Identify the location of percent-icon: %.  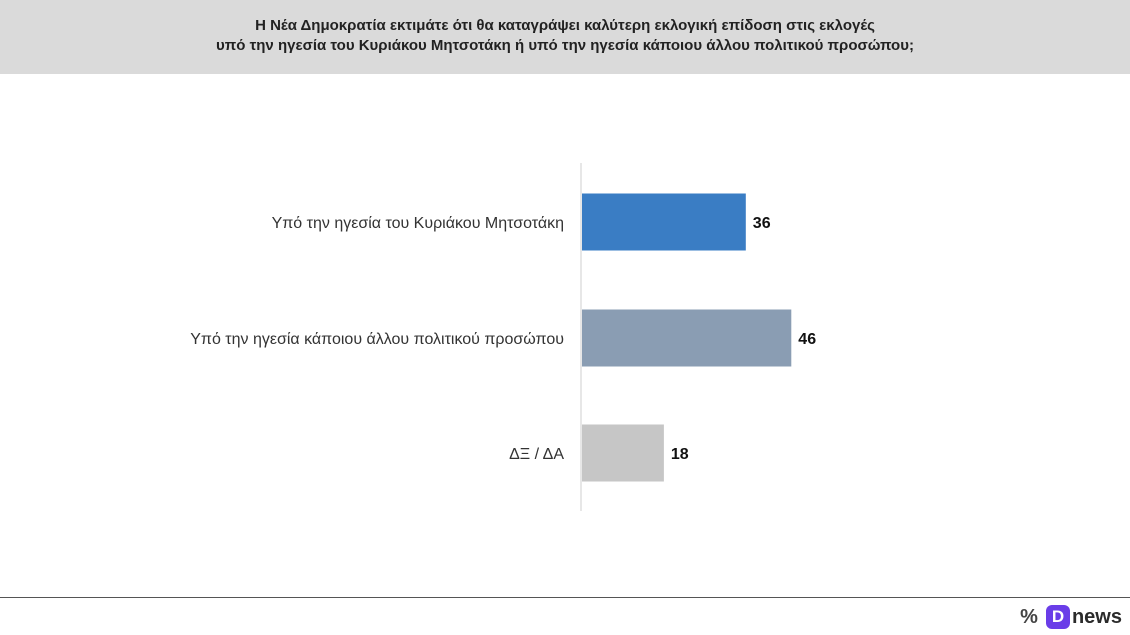
(1029, 616).